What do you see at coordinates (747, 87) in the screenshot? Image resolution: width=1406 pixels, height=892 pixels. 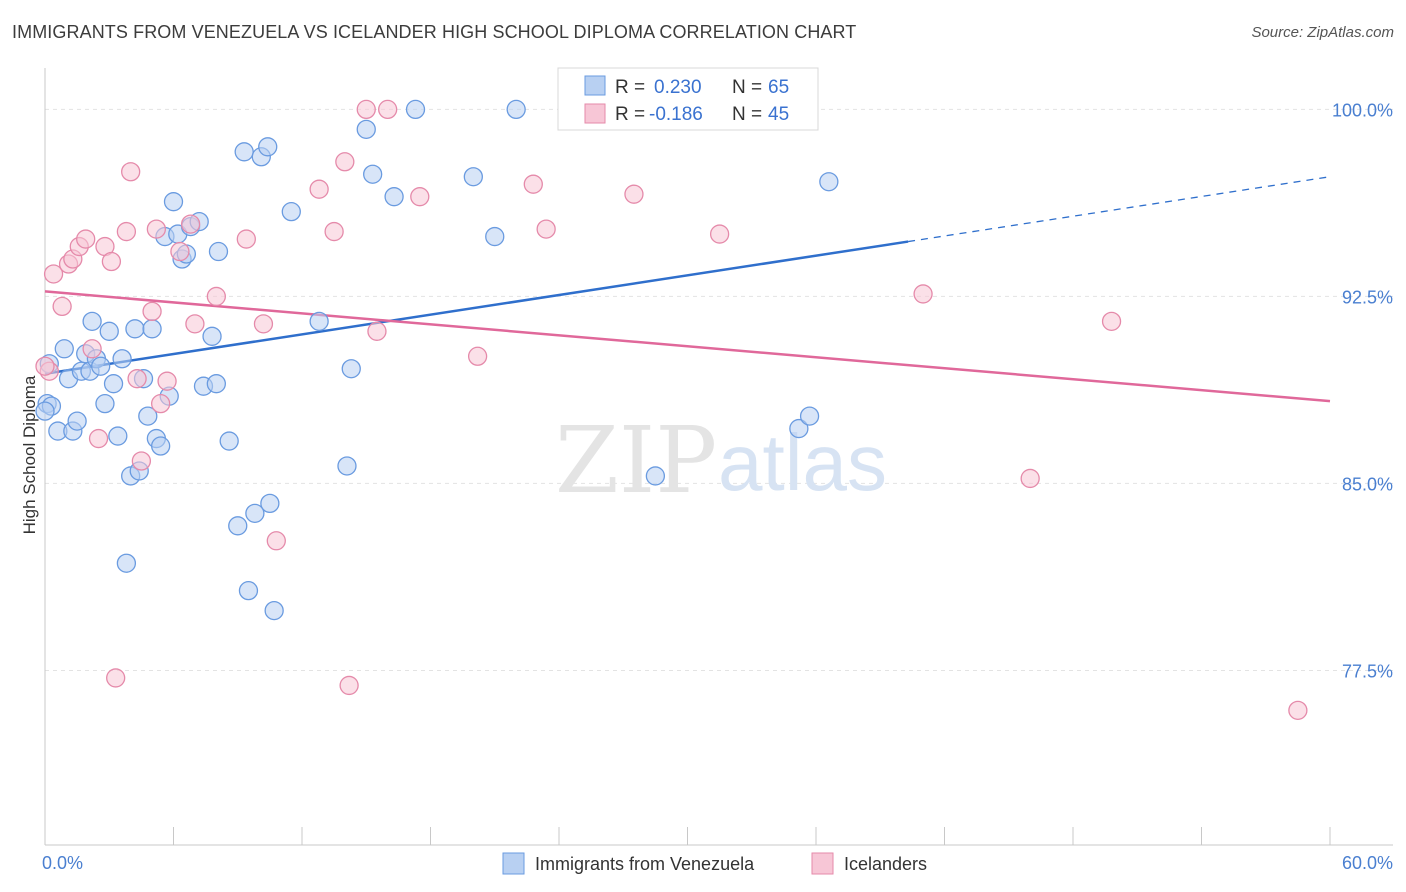 I see `stat-n-label-1: N =` at bounding box center [747, 87].